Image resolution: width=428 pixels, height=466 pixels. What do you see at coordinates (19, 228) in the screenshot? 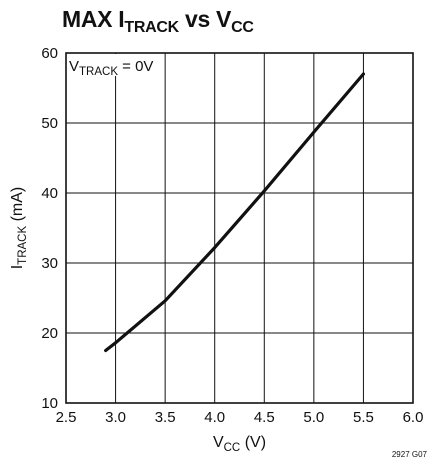
I see `y-axis-label: ITRACK (mA)` at bounding box center [19, 228].